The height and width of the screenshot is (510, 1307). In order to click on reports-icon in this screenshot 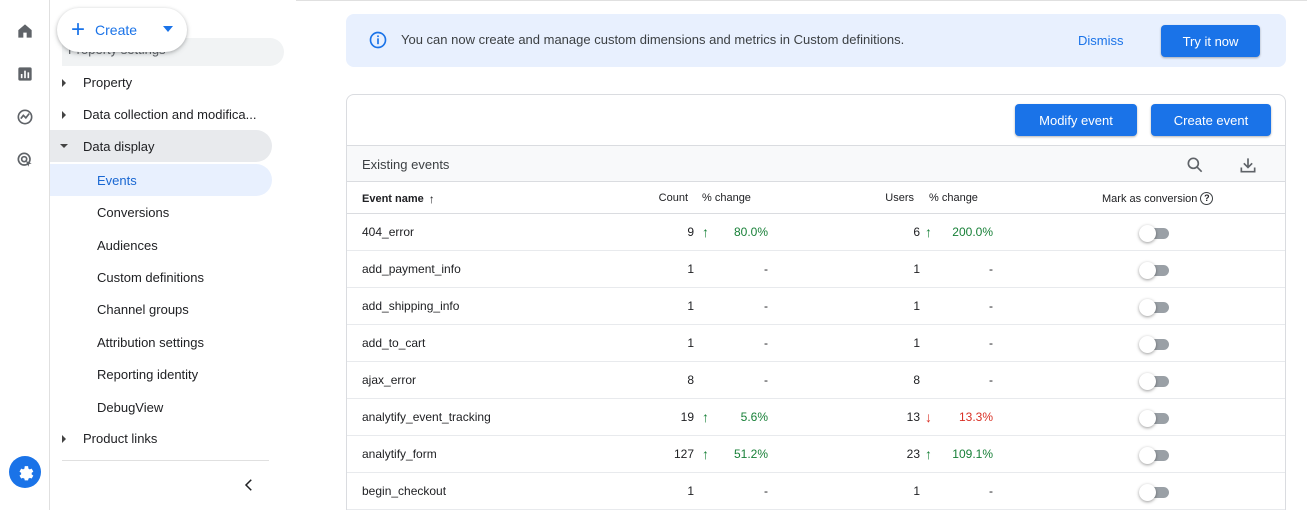, I will do `click(25, 74)`.